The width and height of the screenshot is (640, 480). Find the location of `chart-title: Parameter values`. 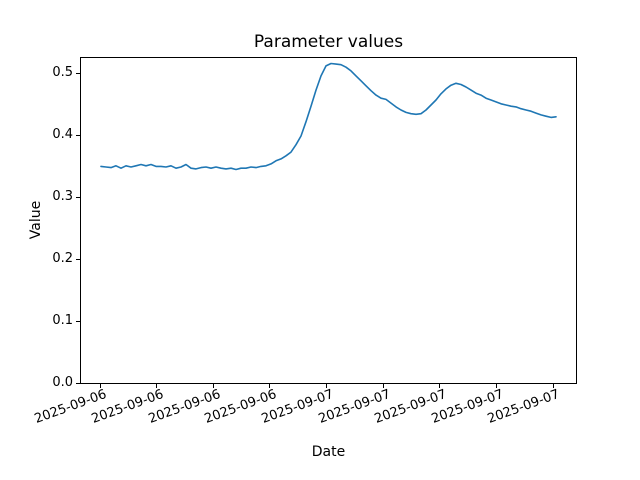

chart-title: Parameter values is located at coordinates (328, 42).